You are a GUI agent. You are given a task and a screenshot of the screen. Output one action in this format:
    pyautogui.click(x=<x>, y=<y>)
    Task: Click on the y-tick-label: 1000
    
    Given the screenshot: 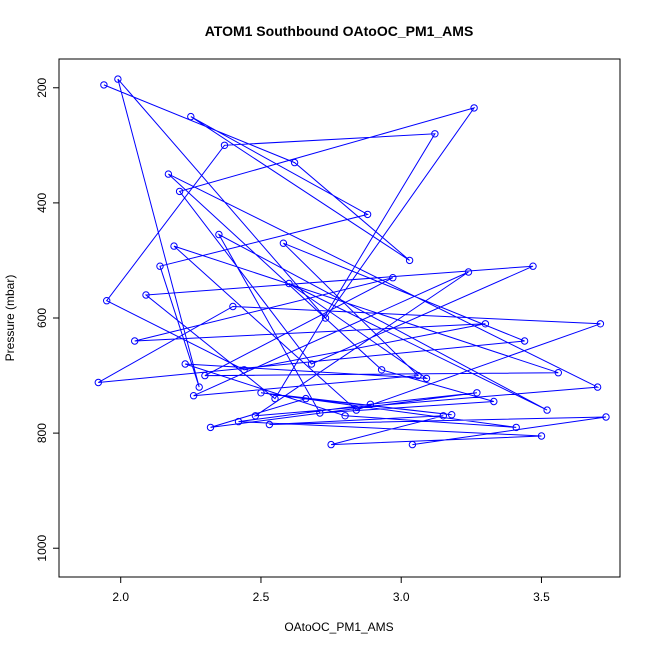 What is the action you would take?
    pyautogui.click(x=42, y=548)
    